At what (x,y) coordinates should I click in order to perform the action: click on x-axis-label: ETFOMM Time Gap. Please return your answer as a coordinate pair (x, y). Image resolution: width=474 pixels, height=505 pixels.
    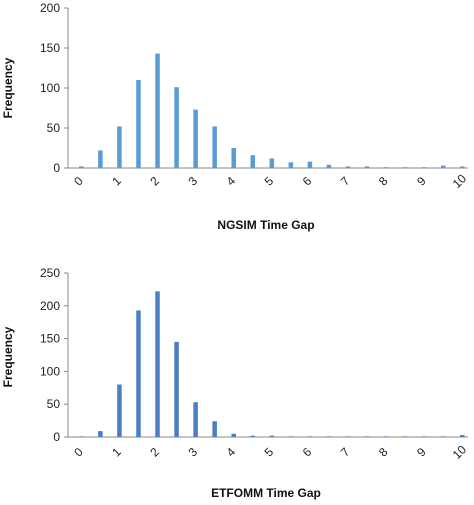
    Looking at the image, I should click on (266, 493).